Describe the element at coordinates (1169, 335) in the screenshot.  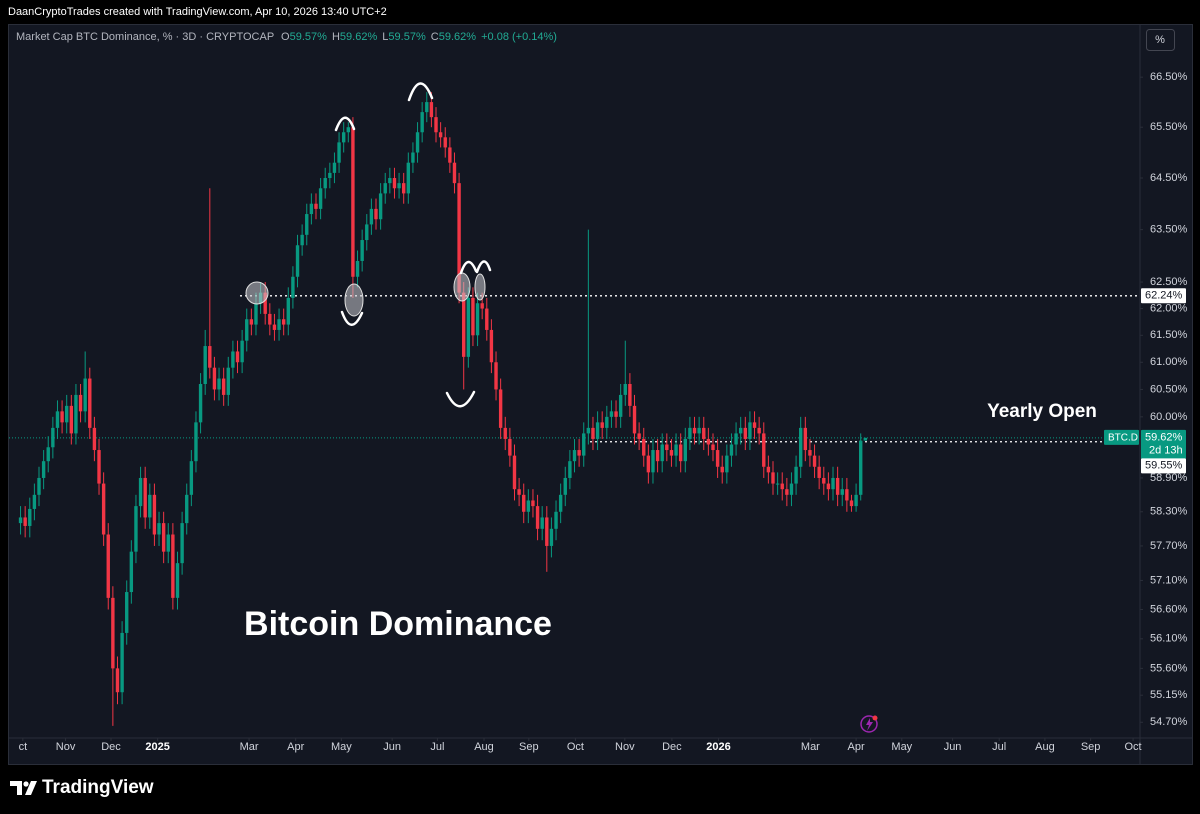
I see `y-tick-label: 61.50%` at that location.